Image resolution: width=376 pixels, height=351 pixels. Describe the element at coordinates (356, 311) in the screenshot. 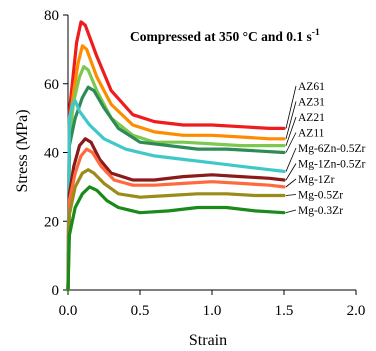

I see `x-tick-label: 2.0` at that location.